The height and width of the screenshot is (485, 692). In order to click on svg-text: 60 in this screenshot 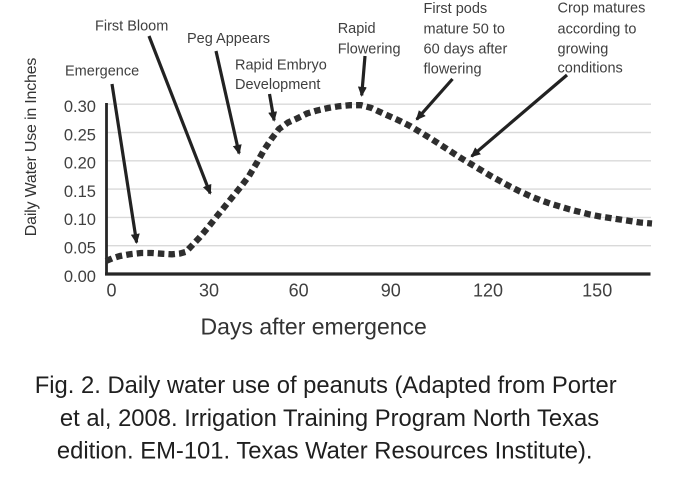, I will do `click(299, 291)`.